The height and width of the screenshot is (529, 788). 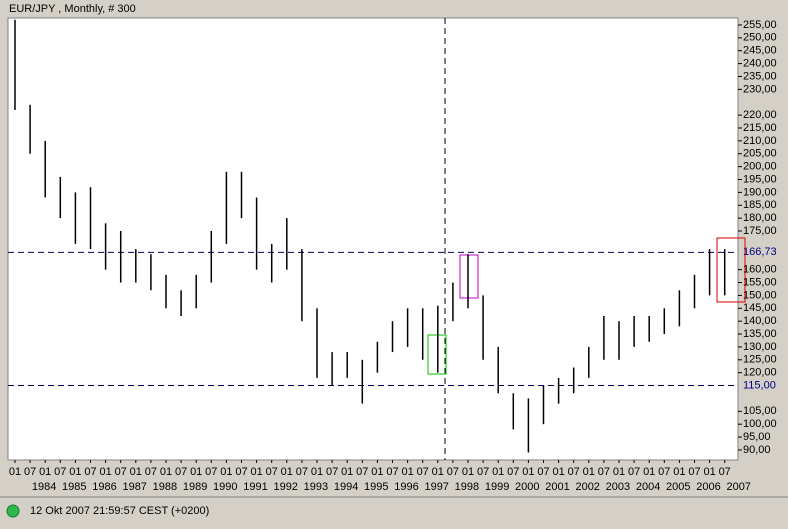 What do you see at coordinates (678, 487) in the screenshot?
I see `year-label: 2005` at bounding box center [678, 487].